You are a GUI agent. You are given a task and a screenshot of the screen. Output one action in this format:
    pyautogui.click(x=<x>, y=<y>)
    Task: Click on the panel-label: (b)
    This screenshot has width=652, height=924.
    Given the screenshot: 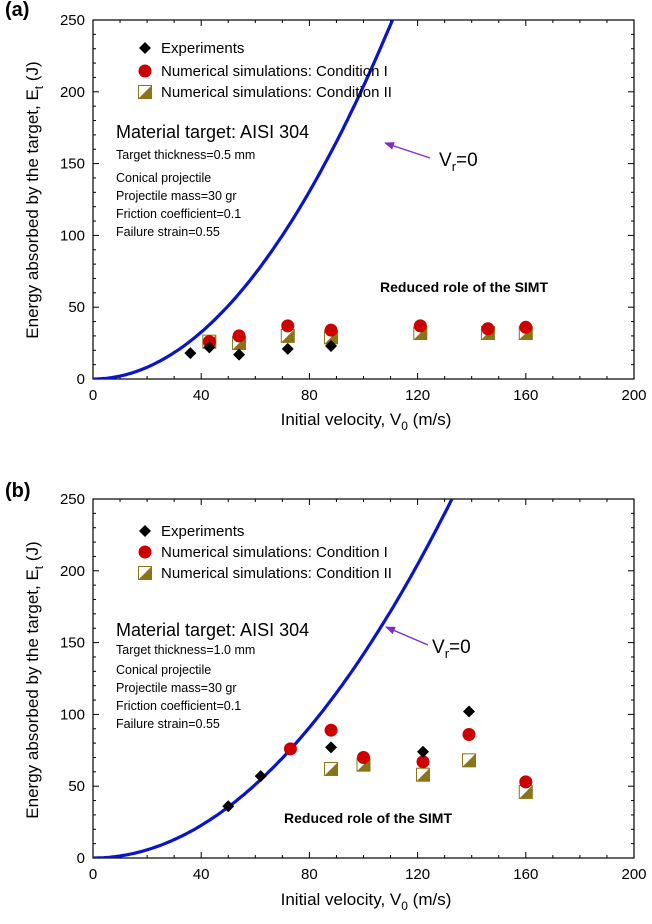 What is the action you would take?
    pyautogui.click(x=18, y=491)
    